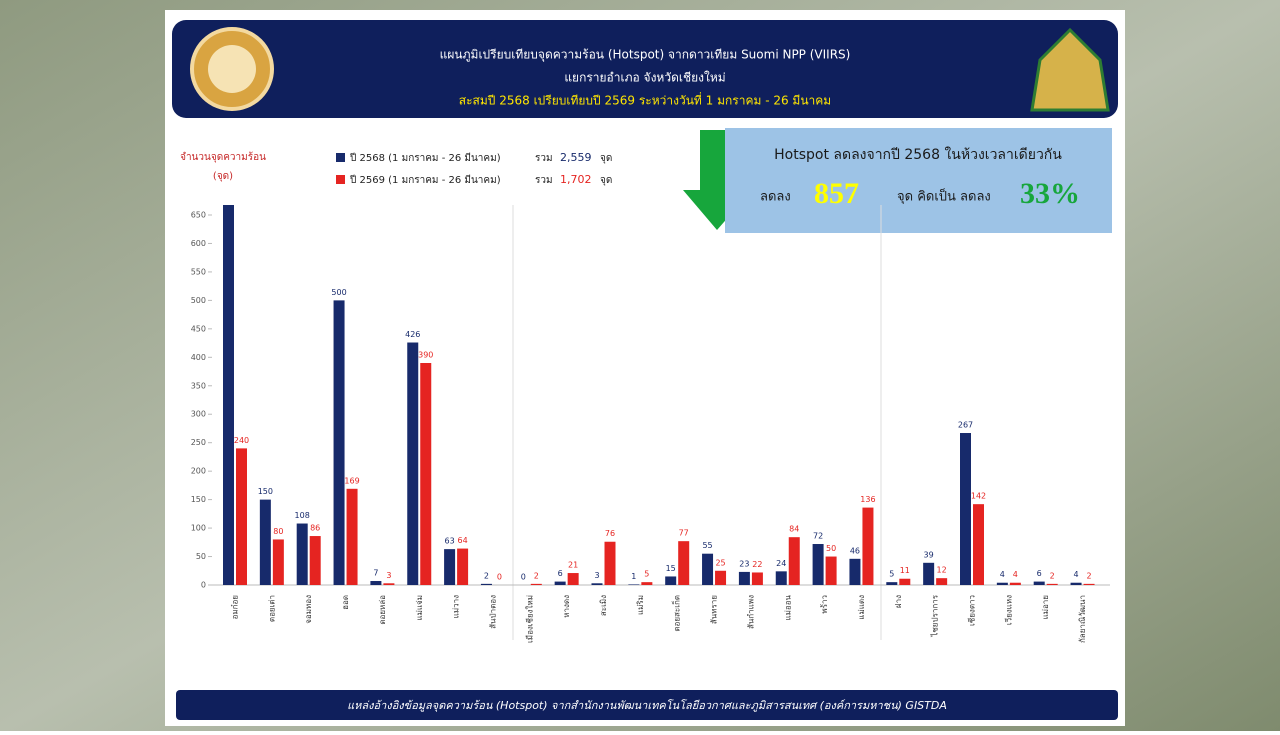 This screenshot has width=1280, height=735. What do you see at coordinates (486, 575) in the screenshot?
I see `data-label: 2` at bounding box center [486, 575].